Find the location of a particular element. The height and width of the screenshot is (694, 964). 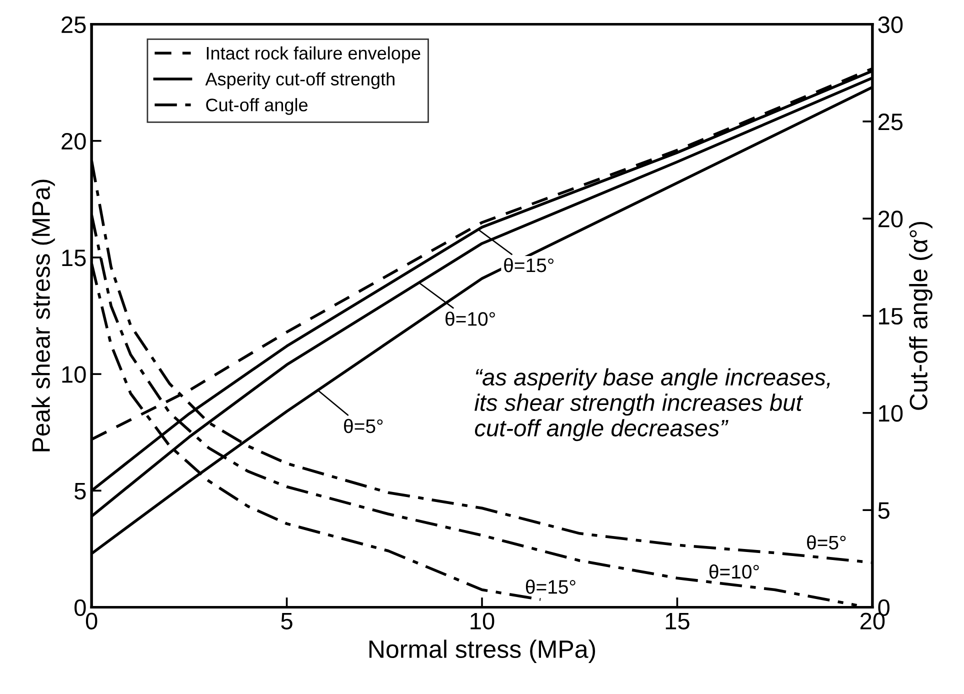

y2-axis-title: Cut-off angle (α°) is located at coordinates (920, 316).